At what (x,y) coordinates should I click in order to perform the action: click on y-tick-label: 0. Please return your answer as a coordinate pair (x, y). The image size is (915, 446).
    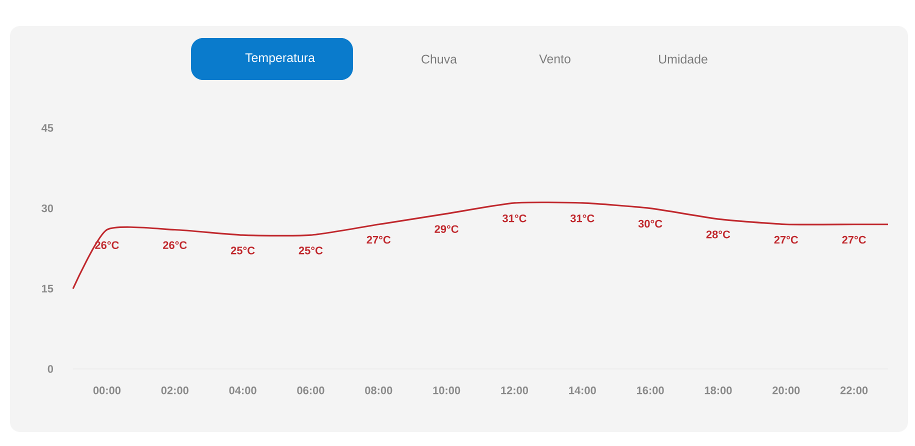
    Looking at the image, I should click on (51, 369).